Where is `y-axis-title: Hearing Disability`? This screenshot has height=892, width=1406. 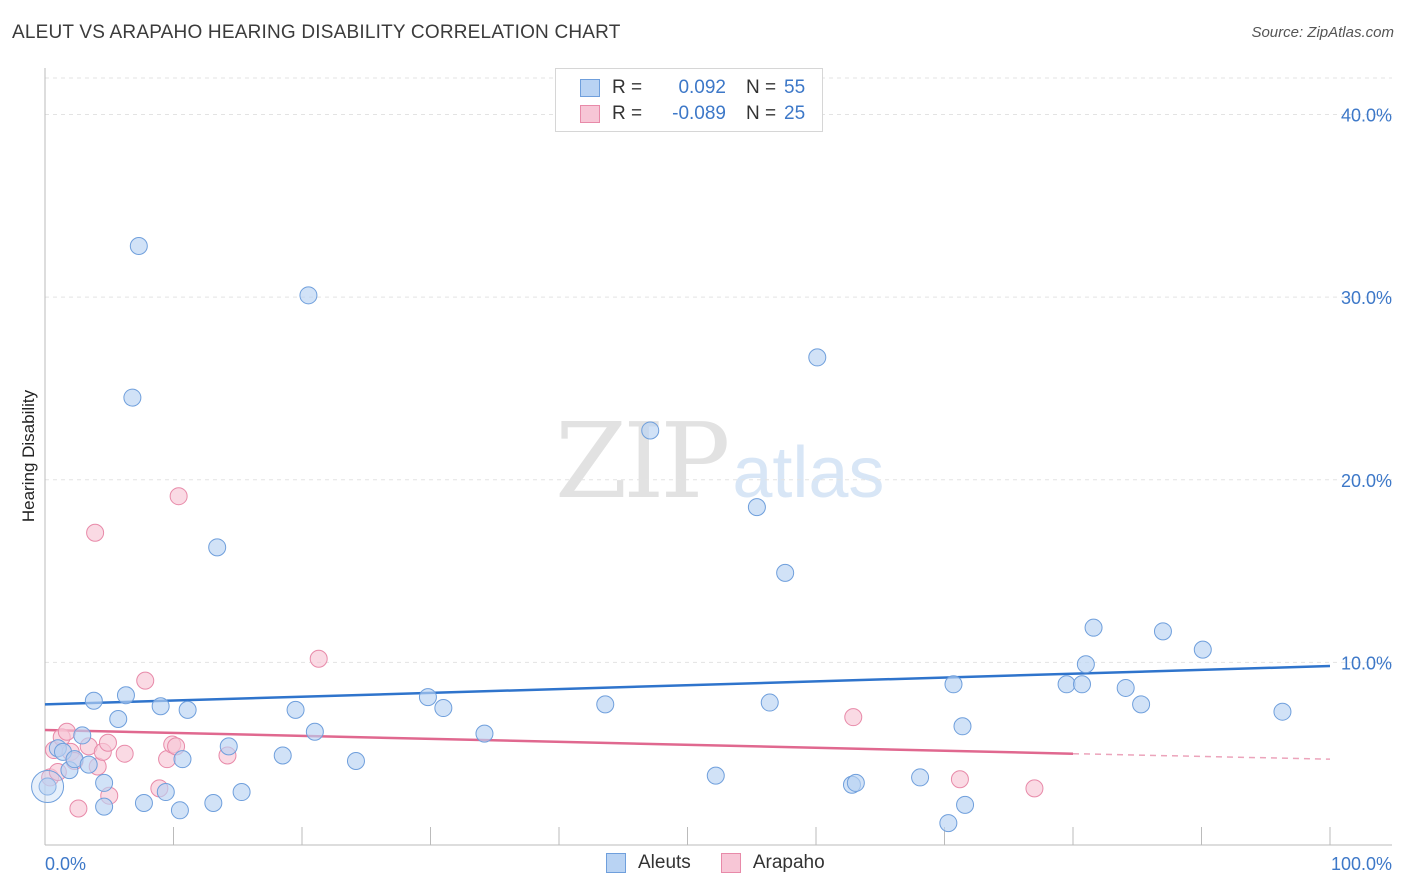
y-axis-title: Hearing Disability is located at coordinates (28, 455).